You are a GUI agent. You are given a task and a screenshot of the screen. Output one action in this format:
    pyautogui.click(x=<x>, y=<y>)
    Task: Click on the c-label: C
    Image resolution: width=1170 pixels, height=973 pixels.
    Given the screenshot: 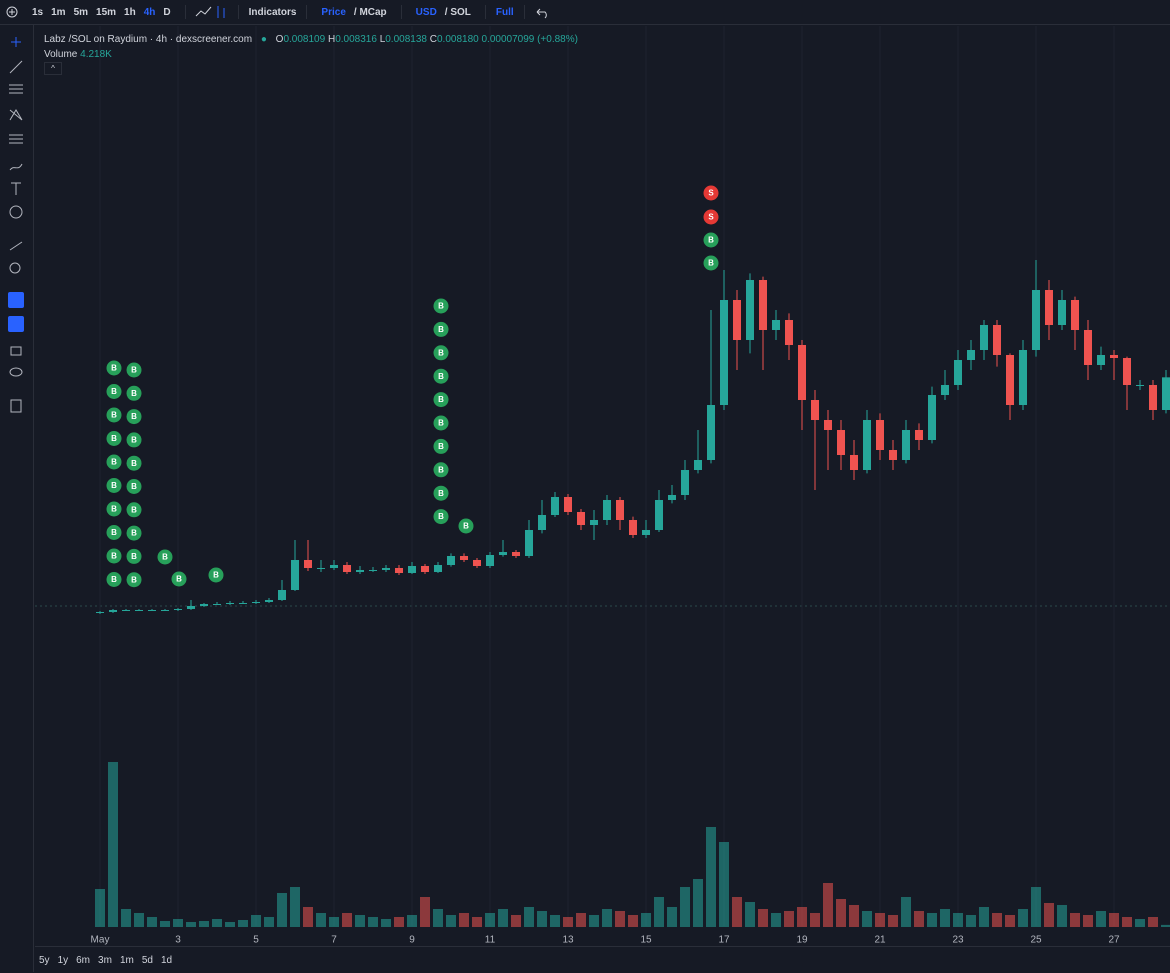 What is the action you would take?
    pyautogui.click(x=433, y=39)
    